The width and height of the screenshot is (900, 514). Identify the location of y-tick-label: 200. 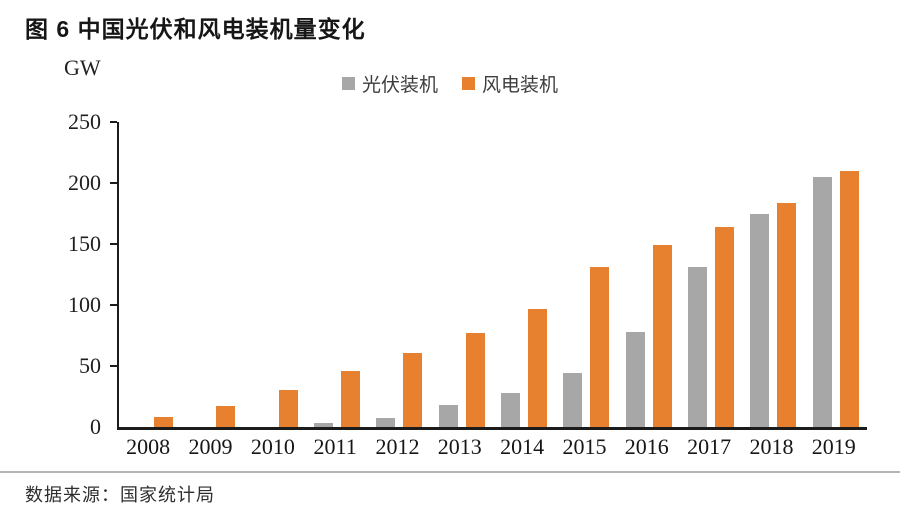
(84, 182).